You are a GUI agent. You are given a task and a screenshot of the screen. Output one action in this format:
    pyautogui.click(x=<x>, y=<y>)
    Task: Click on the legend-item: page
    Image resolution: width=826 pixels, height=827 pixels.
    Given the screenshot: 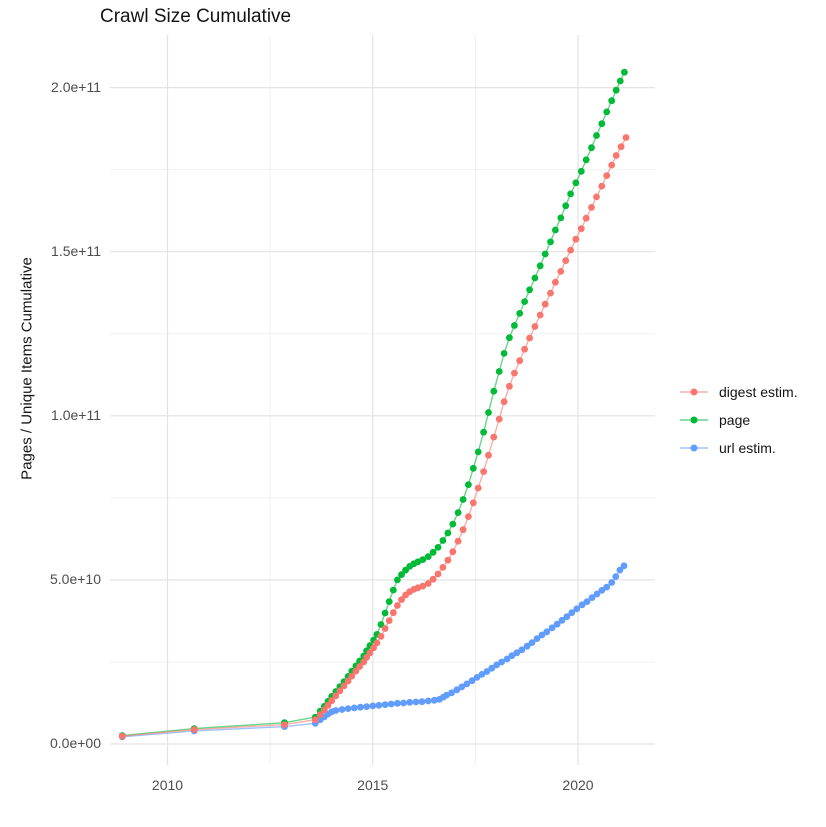 What is the action you would take?
    pyautogui.click(x=738, y=420)
    